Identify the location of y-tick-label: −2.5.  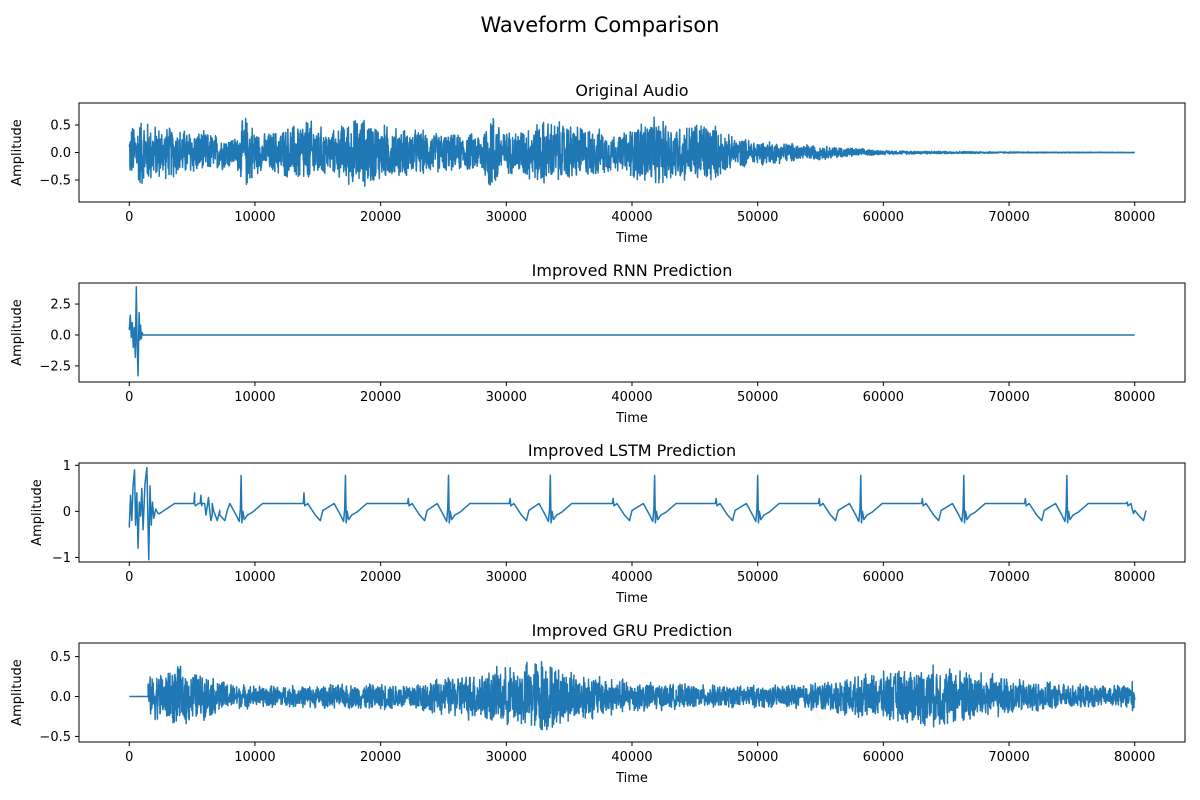
(55, 366).